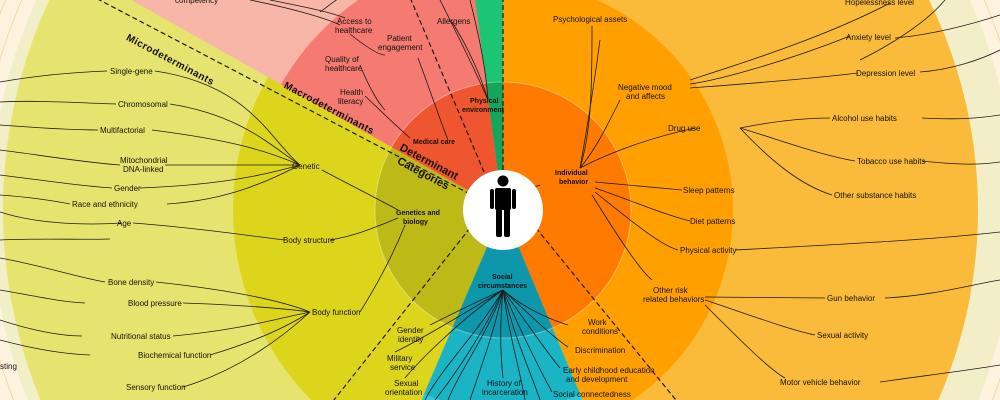 Image resolution: width=1000 pixels, height=400 pixels. I want to click on label-history-of: History of, so click(504, 383).